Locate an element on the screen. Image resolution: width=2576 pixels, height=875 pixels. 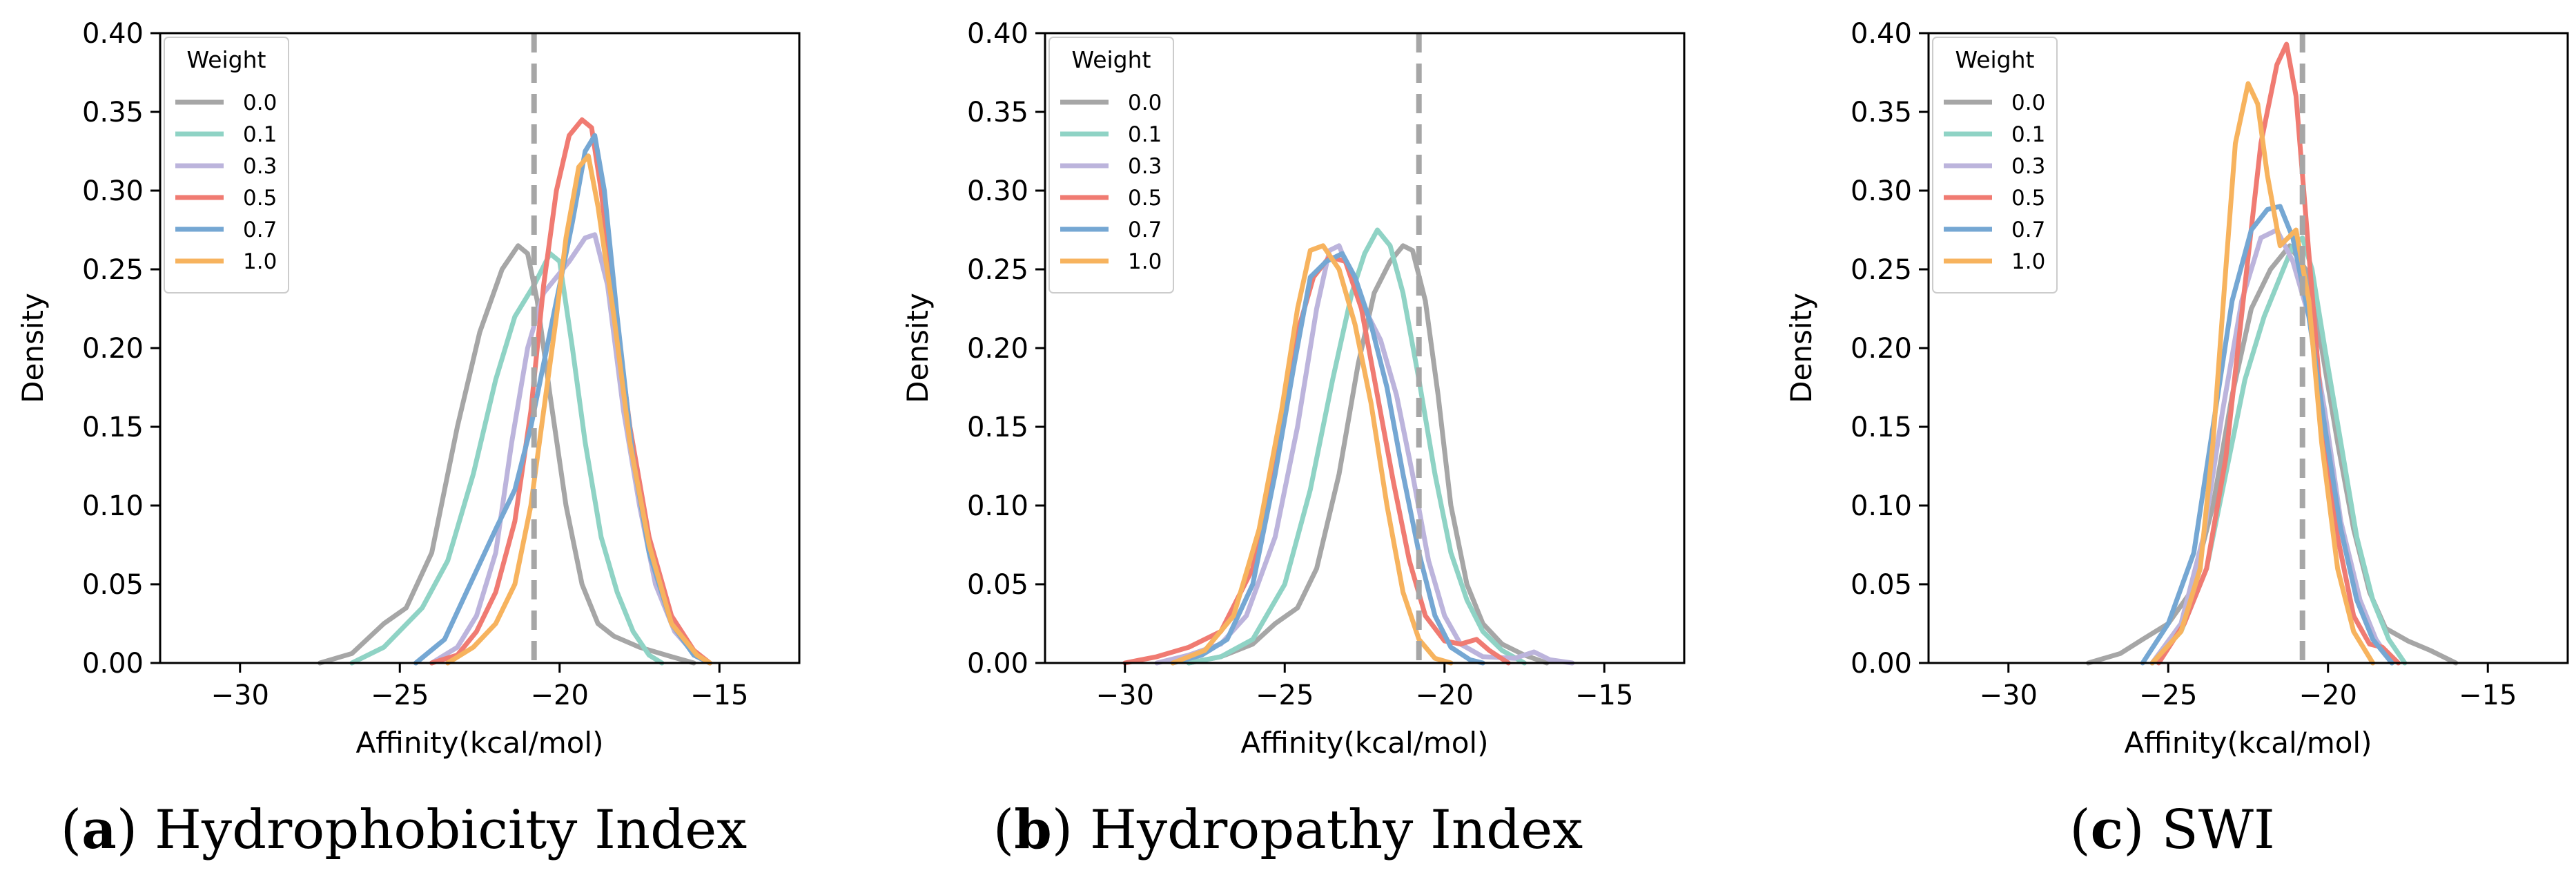
caption-letter: a is located at coordinates (99, 829).